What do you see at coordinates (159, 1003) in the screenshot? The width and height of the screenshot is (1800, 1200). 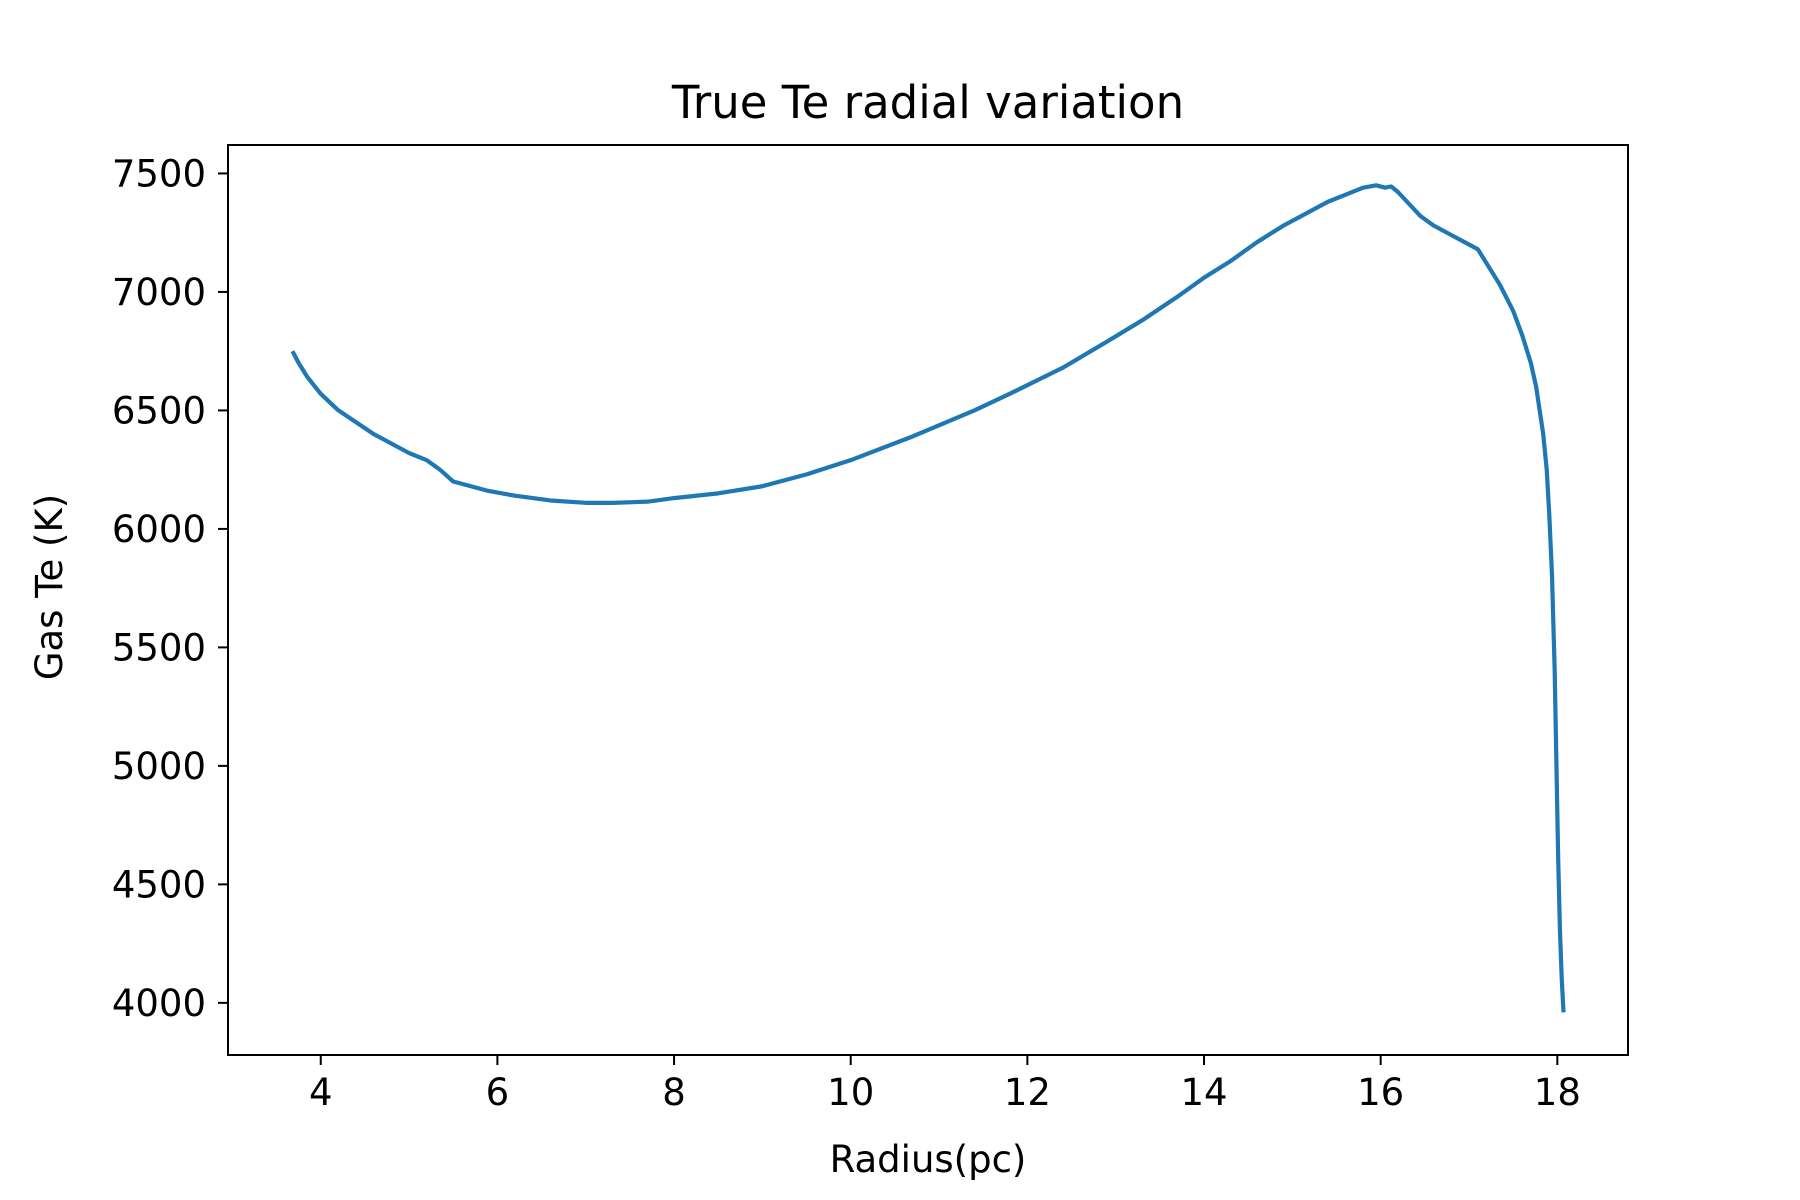 I see `y-tick-label: 4000` at bounding box center [159, 1003].